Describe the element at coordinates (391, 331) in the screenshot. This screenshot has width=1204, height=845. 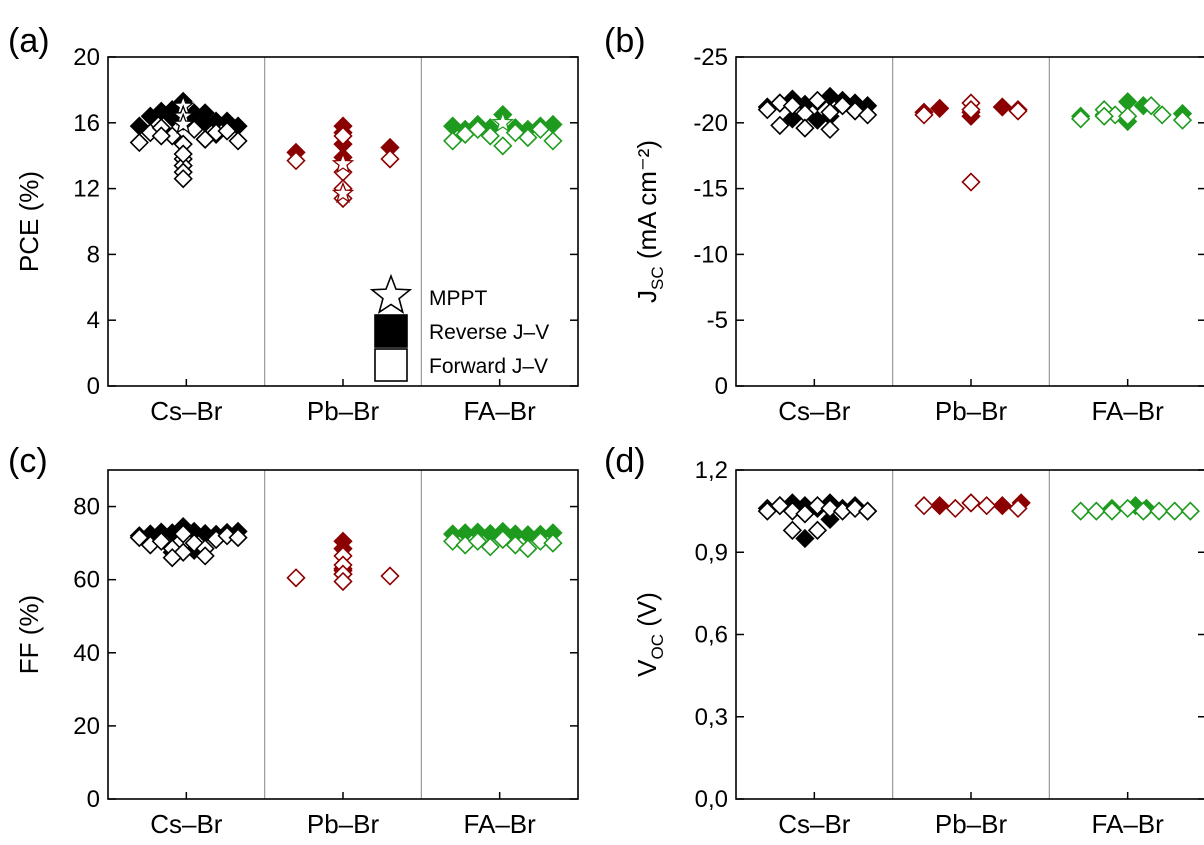
I see `legend-filled-square-icon` at that location.